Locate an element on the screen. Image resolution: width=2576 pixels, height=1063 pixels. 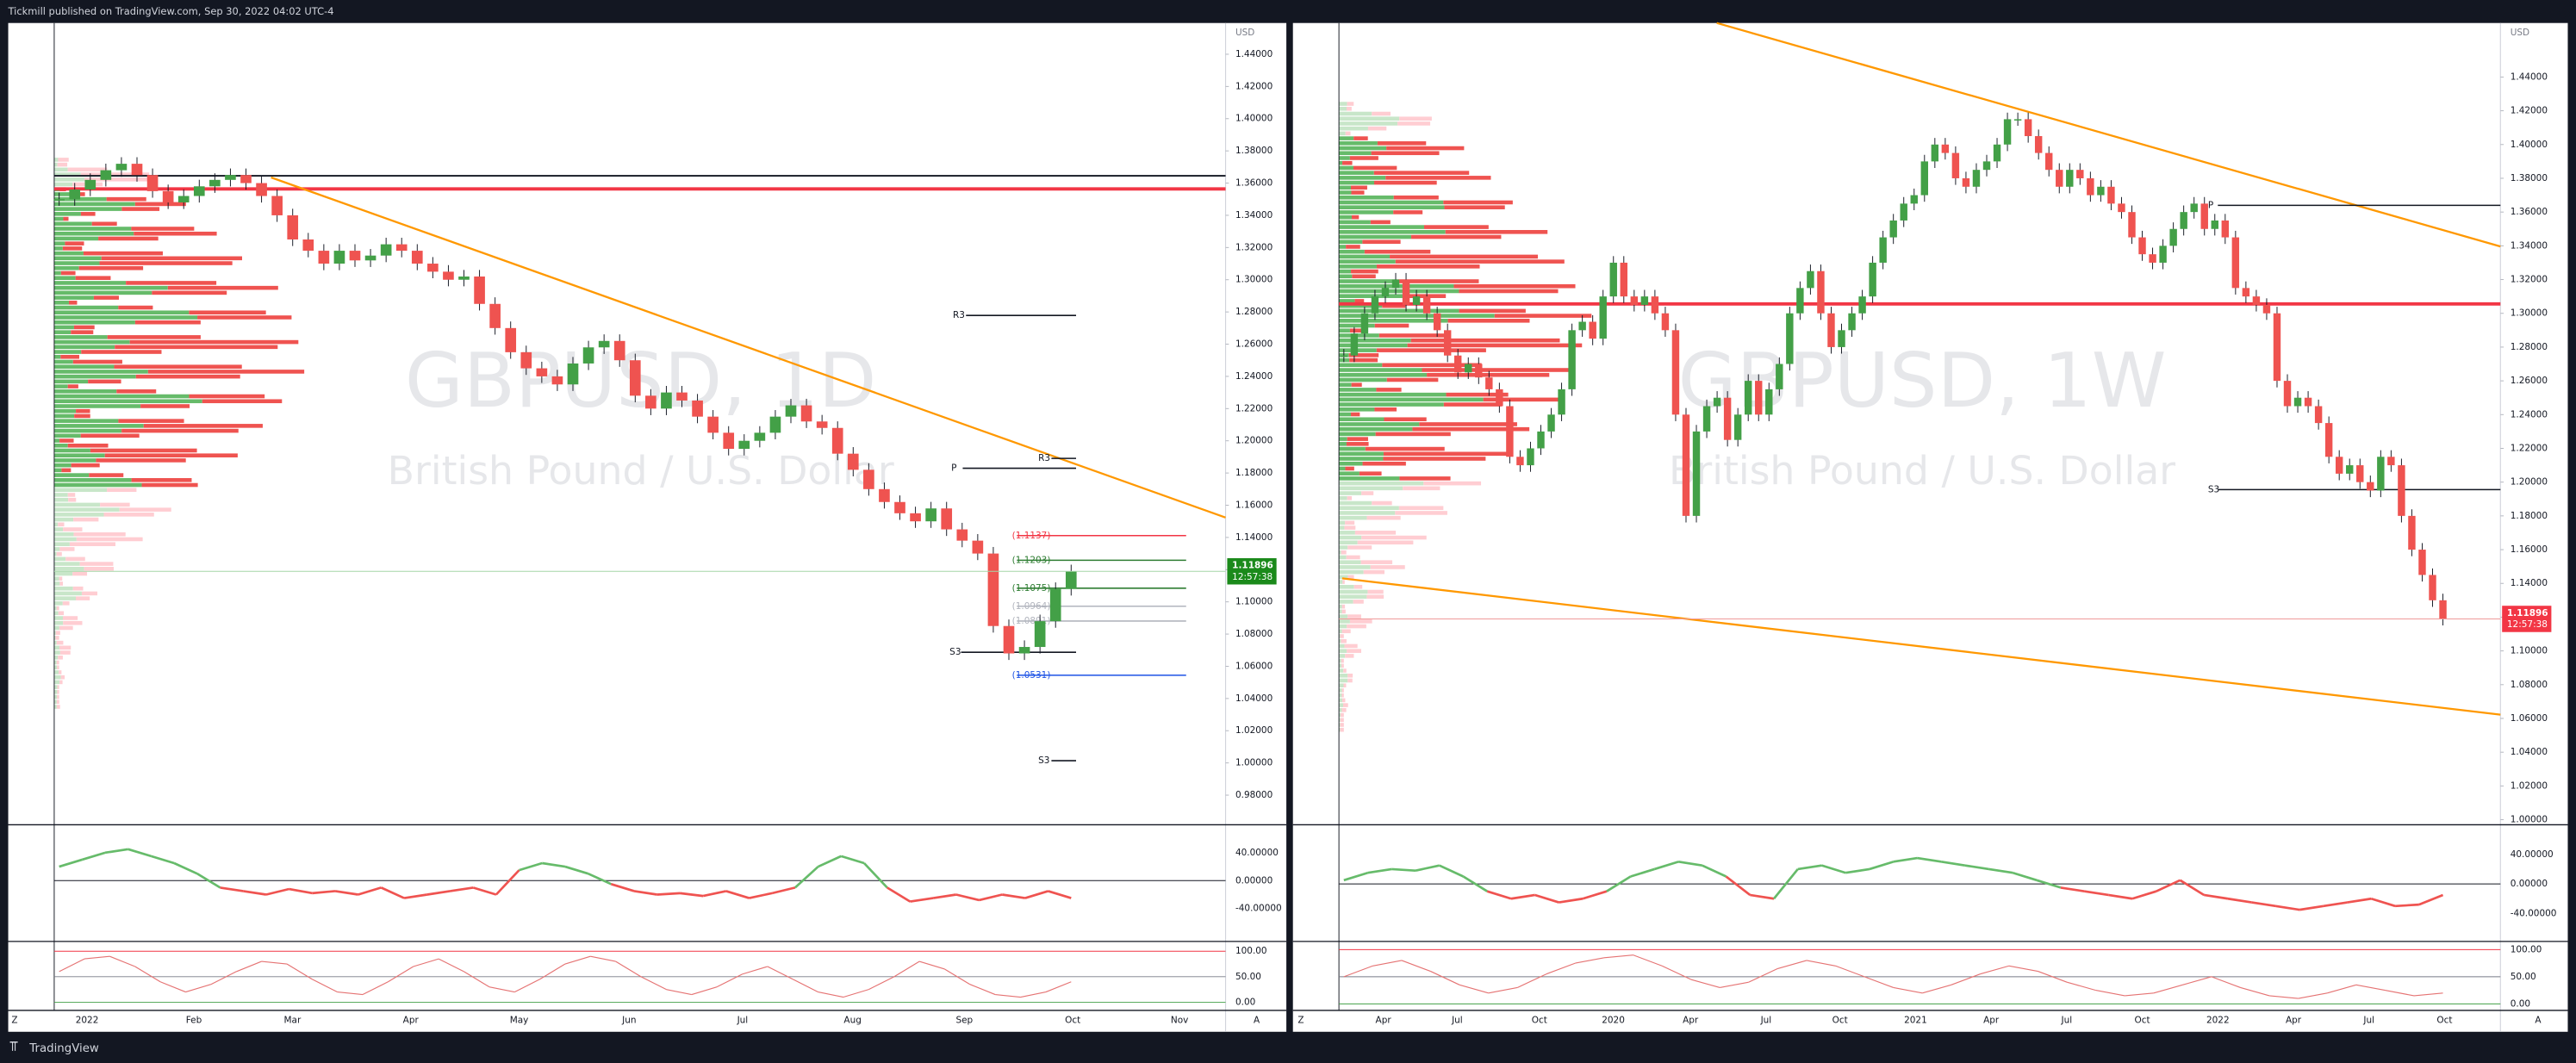
y-tick-label: 1.02000 is located at coordinates (1254, 730).